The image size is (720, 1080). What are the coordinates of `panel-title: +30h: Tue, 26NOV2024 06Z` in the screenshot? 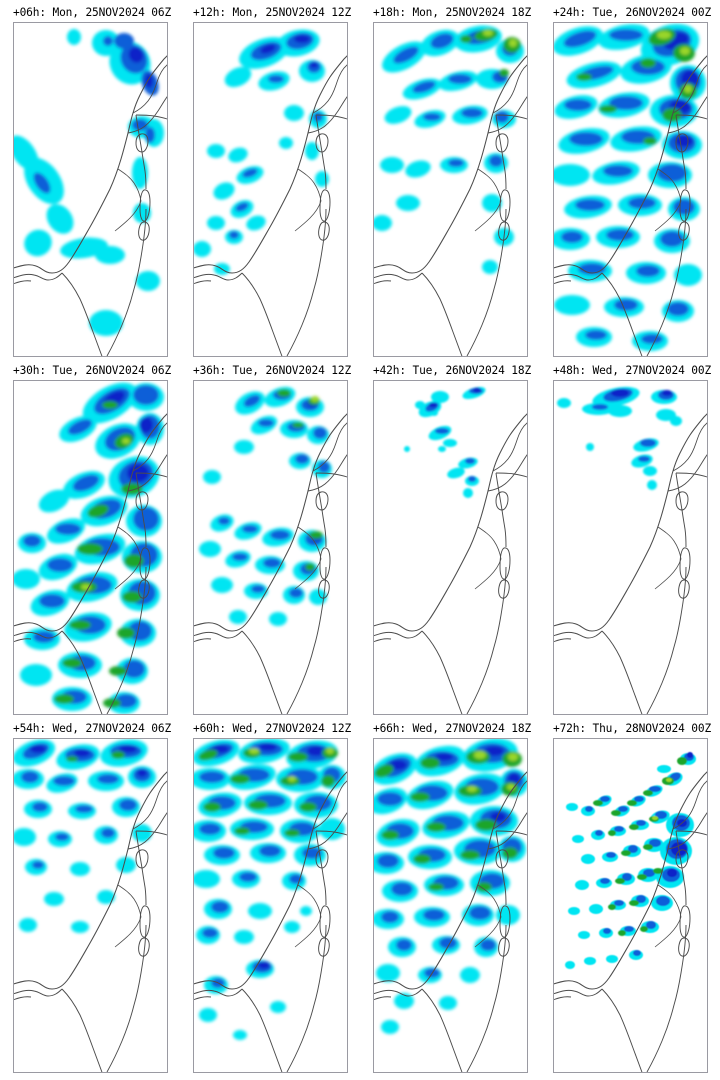 It's located at (92, 370).